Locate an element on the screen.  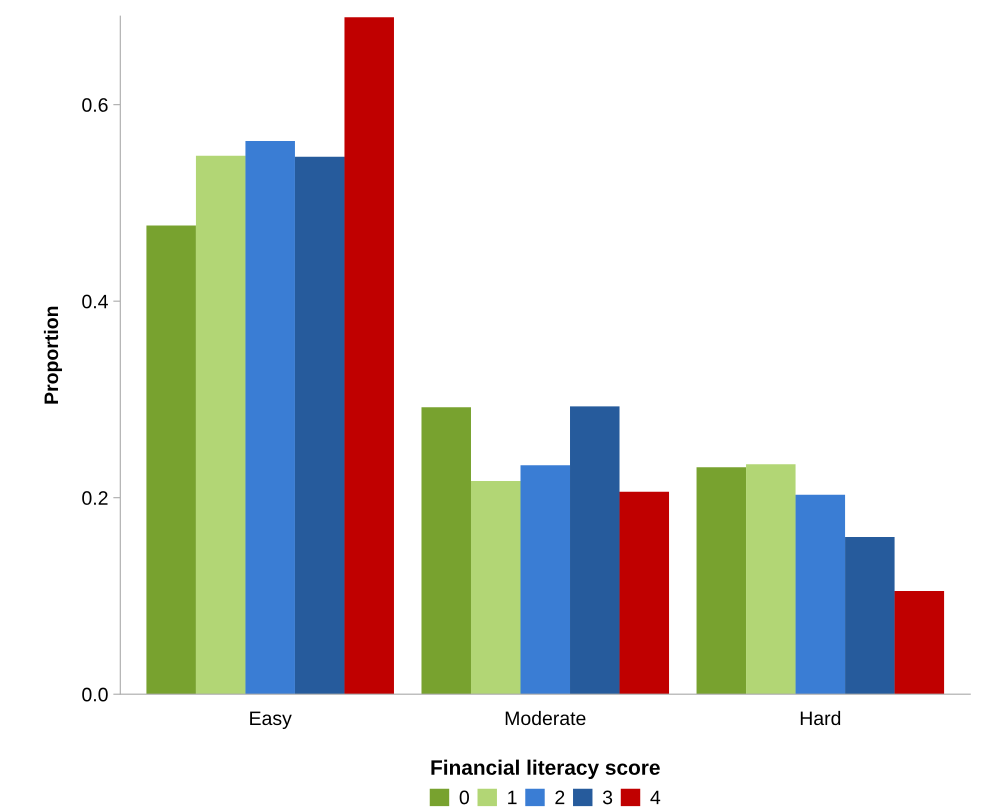
x-tick-label: Moderate is located at coordinates (546, 718).